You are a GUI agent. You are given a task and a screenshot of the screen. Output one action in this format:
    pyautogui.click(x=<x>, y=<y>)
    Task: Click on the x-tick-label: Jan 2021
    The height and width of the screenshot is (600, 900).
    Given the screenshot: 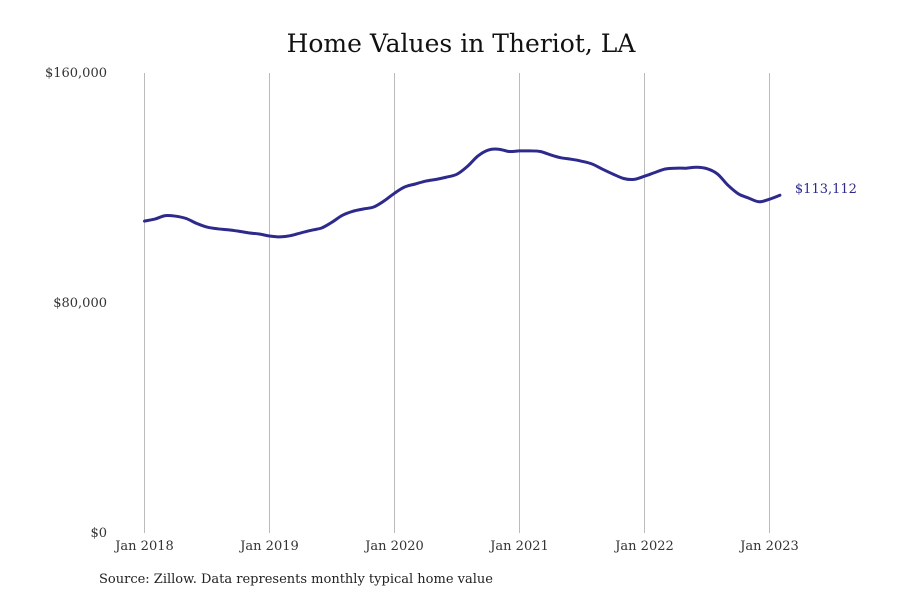 What is the action you would take?
    pyautogui.click(x=518, y=546)
    